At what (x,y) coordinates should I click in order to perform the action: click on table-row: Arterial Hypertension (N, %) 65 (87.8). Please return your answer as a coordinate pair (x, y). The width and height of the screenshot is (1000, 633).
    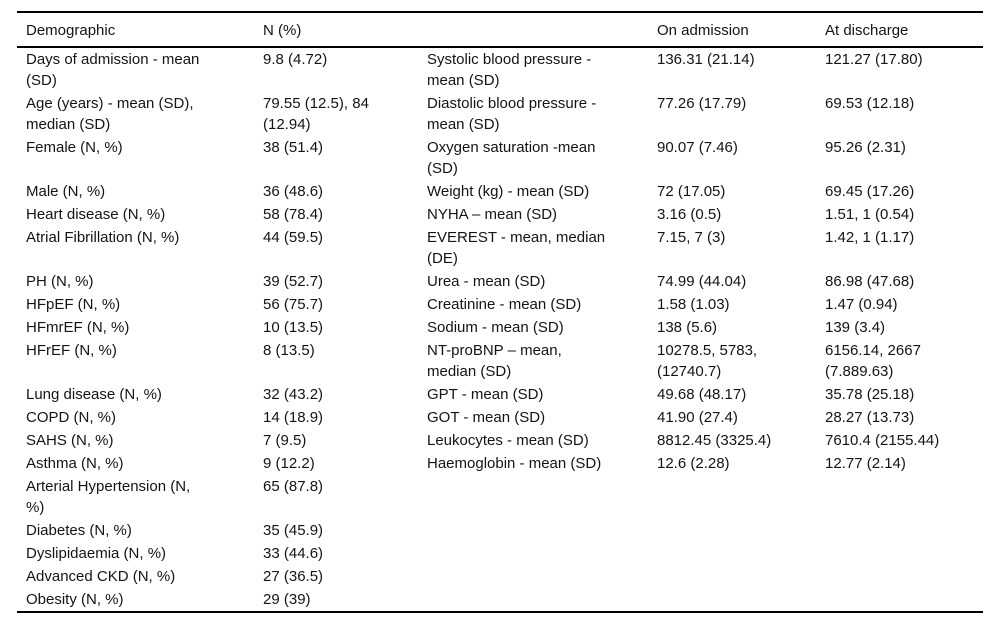
    Looking at the image, I should click on (500, 497).